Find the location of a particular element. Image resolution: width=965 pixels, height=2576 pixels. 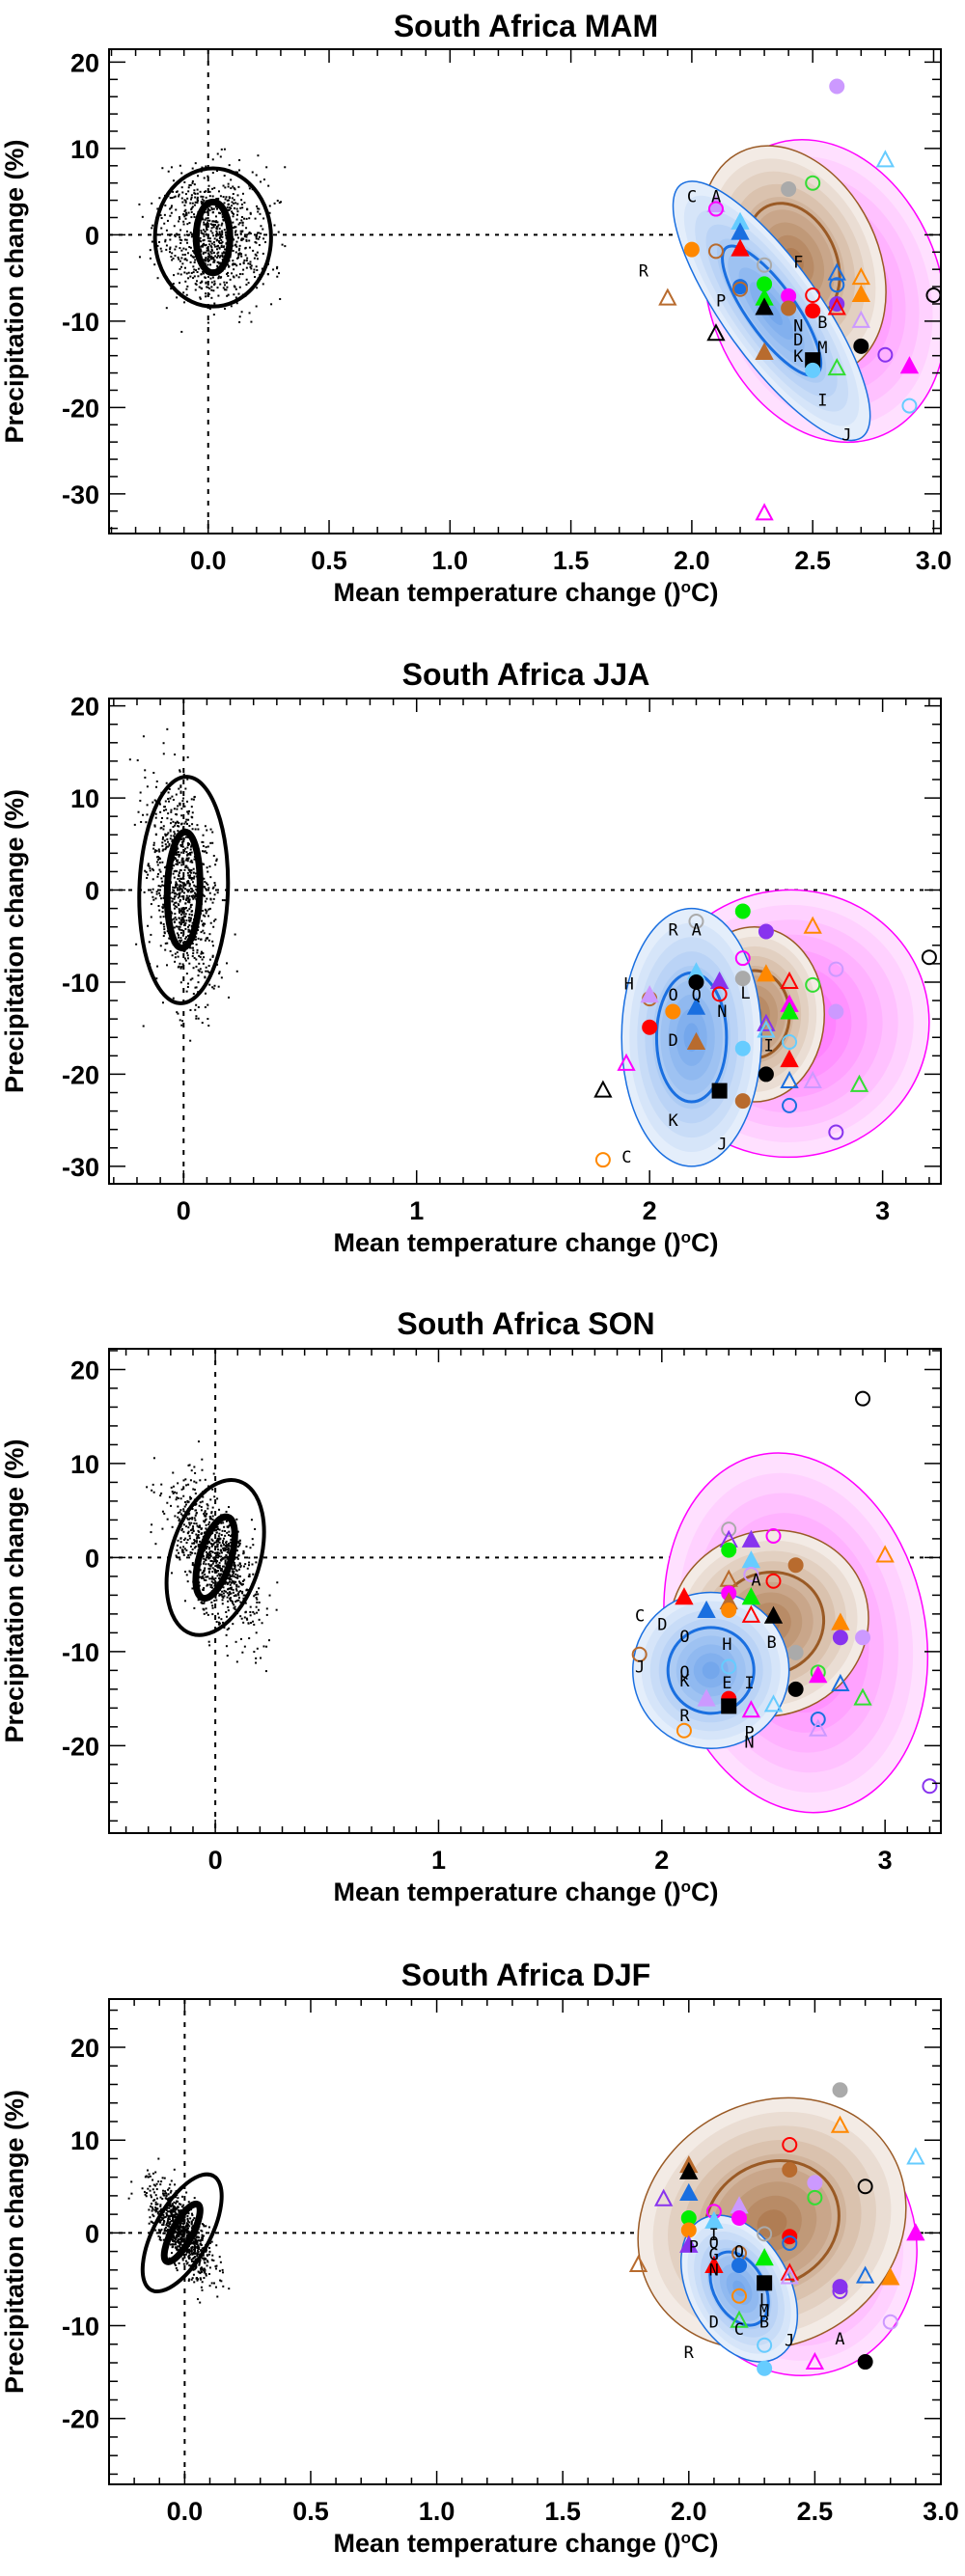

model-letter-label: H is located at coordinates (726, 1645).